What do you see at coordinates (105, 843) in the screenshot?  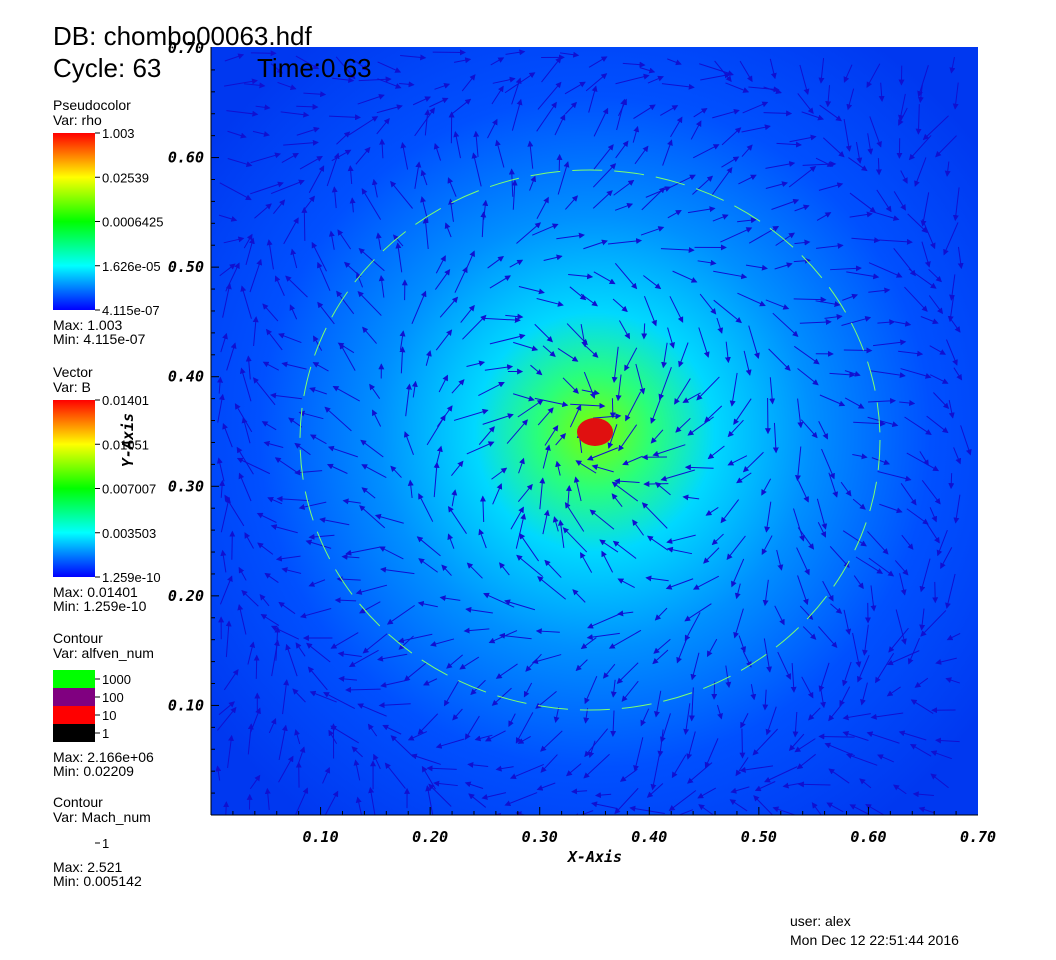 I see `contour-label: 1` at bounding box center [105, 843].